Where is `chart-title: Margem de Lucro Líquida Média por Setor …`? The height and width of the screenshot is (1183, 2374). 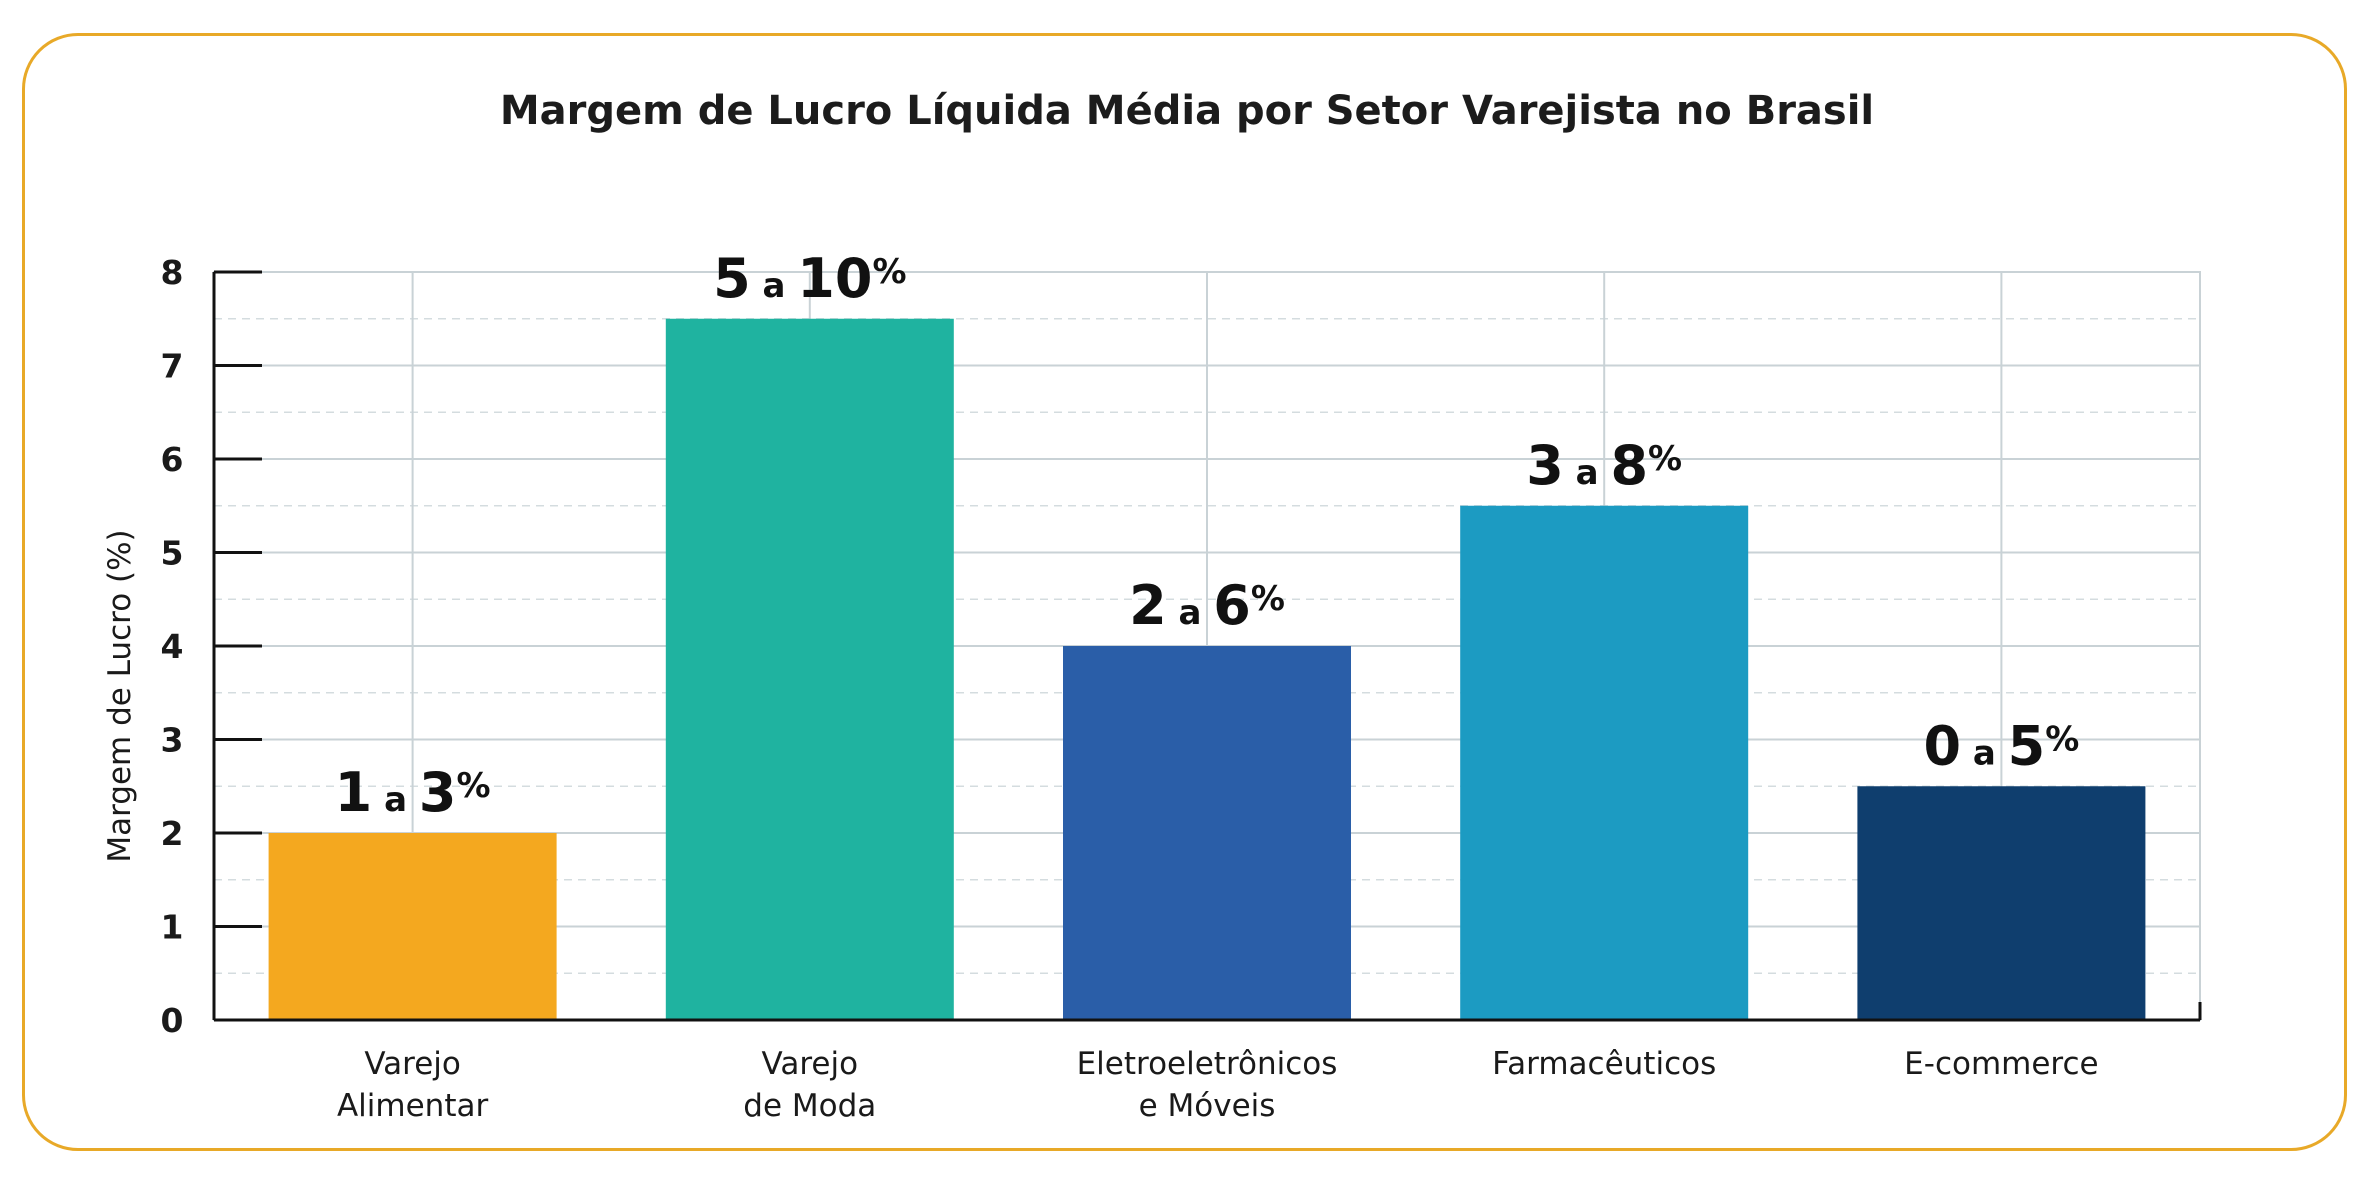 chart-title: Margem de Lucro Líquida Média por Setor … is located at coordinates (1187, 111).